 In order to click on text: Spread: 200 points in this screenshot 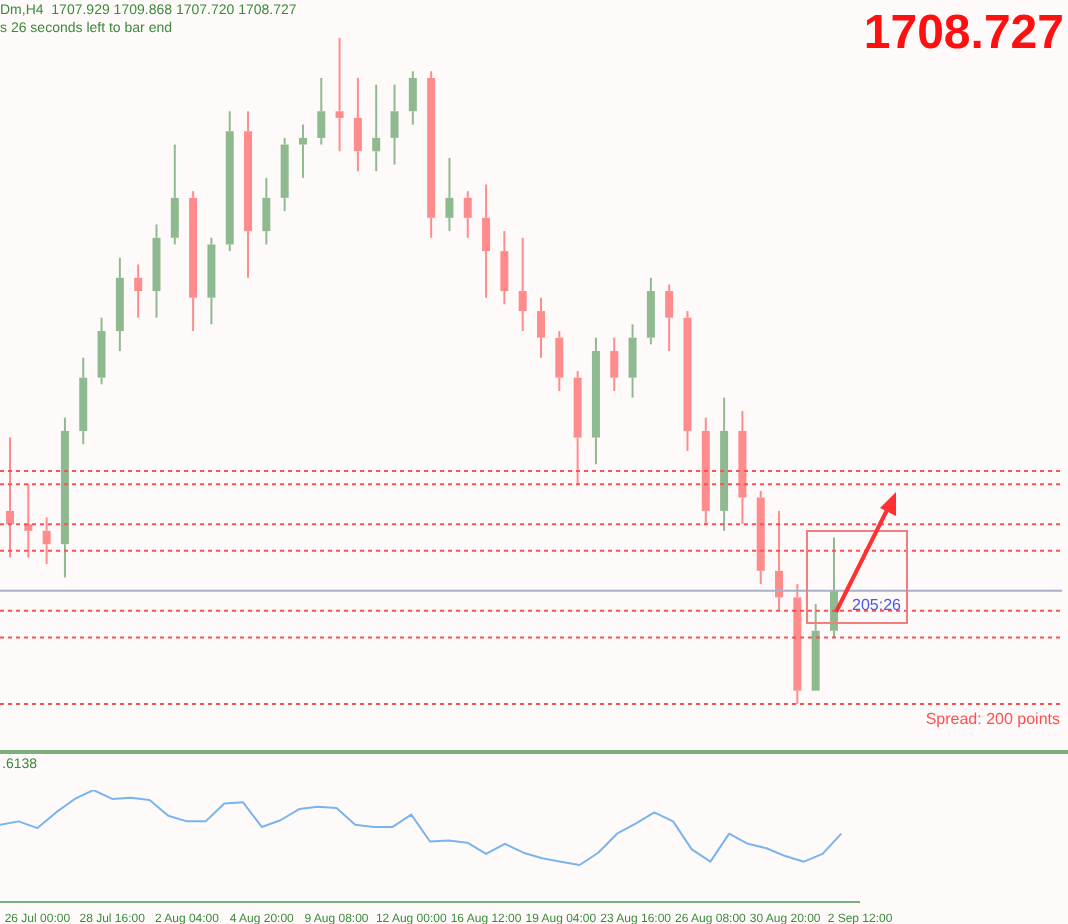, I will do `click(992, 719)`.